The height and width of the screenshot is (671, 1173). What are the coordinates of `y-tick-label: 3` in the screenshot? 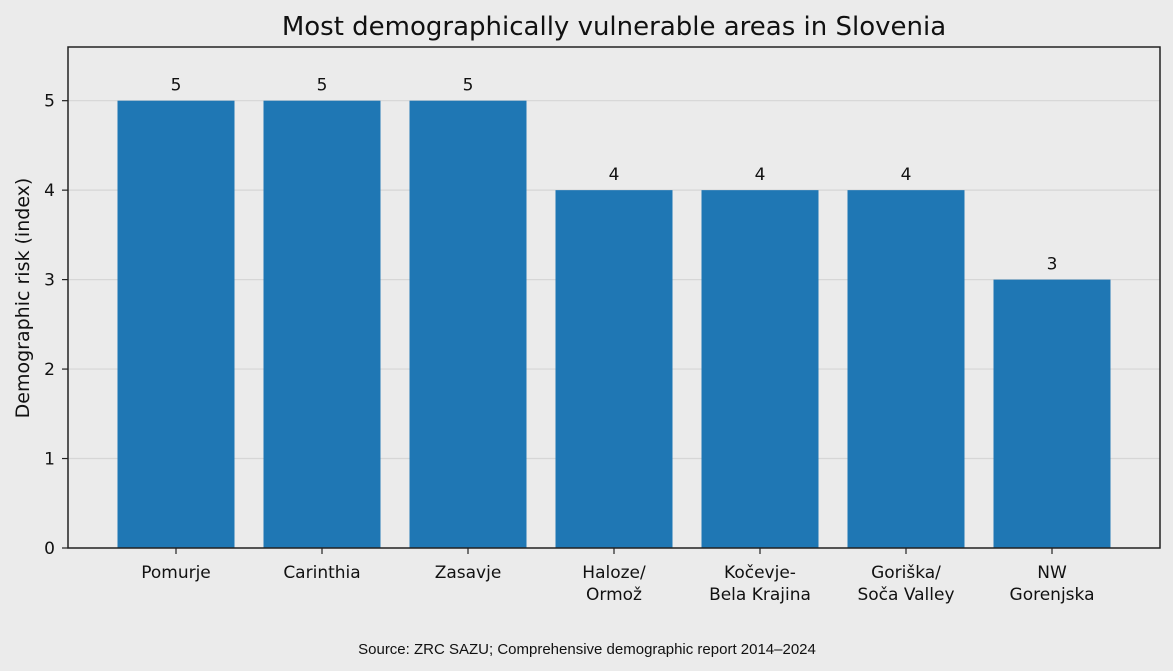 It's located at (49, 281).